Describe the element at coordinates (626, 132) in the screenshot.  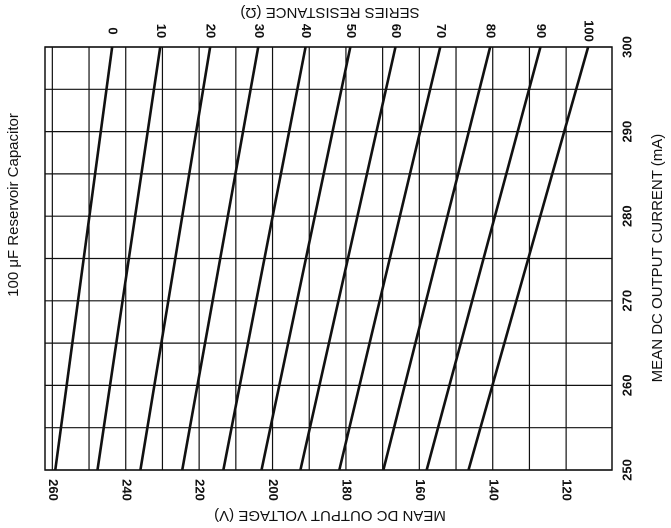
I see `y-tick-label: 290` at that location.